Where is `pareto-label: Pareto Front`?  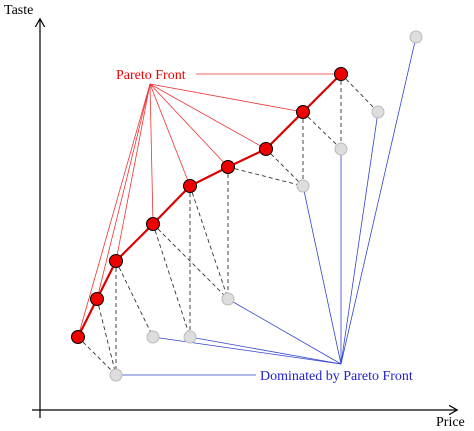 pareto-label: Pareto Front is located at coordinates (151, 75).